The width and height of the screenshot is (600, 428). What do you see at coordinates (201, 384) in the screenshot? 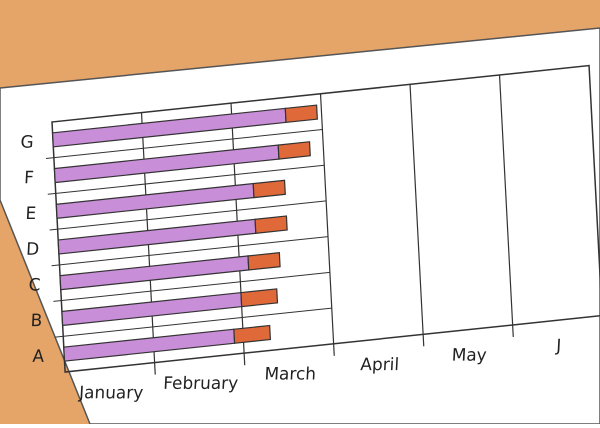
I see `x-tick-label: February` at bounding box center [201, 384].